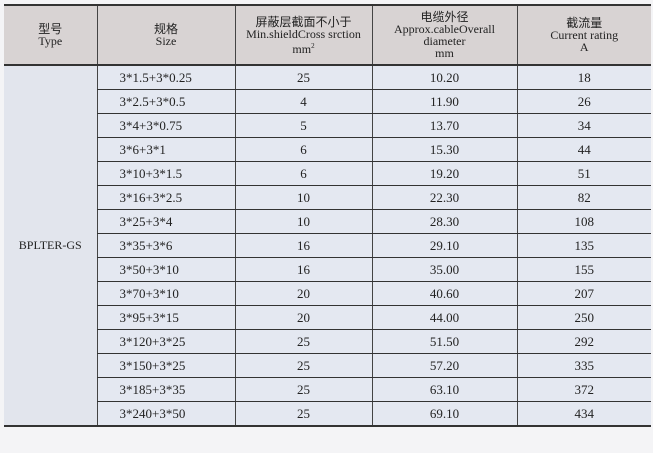  I want to click on current-cell: 372, so click(583, 389).